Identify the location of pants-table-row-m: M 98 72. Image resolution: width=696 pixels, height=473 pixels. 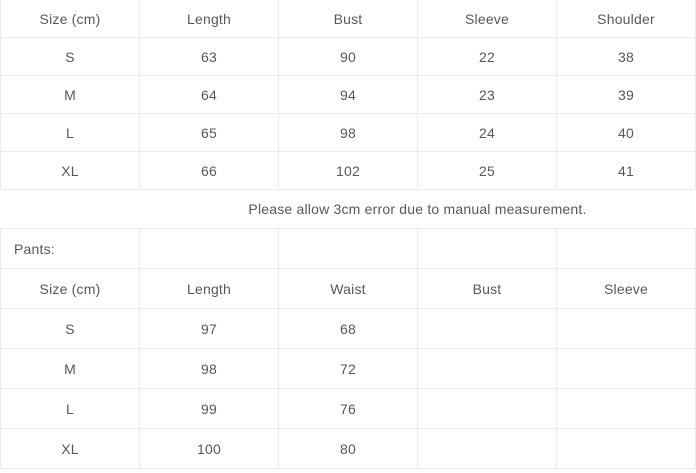
(348, 368).